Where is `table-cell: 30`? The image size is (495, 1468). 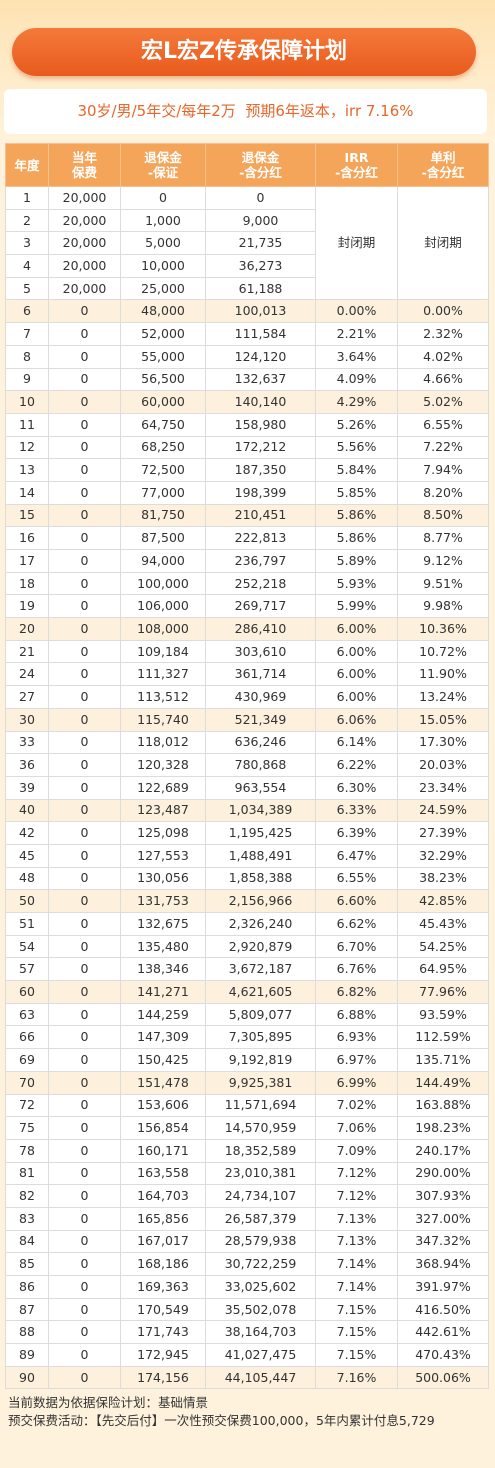 table-cell: 30 is located at coordinates (27, 719).